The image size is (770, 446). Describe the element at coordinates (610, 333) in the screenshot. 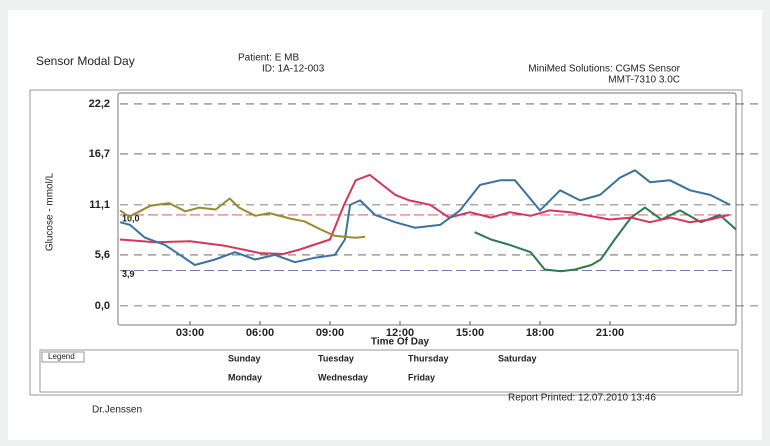

I see `x-tick-label: 21:00` at that location.